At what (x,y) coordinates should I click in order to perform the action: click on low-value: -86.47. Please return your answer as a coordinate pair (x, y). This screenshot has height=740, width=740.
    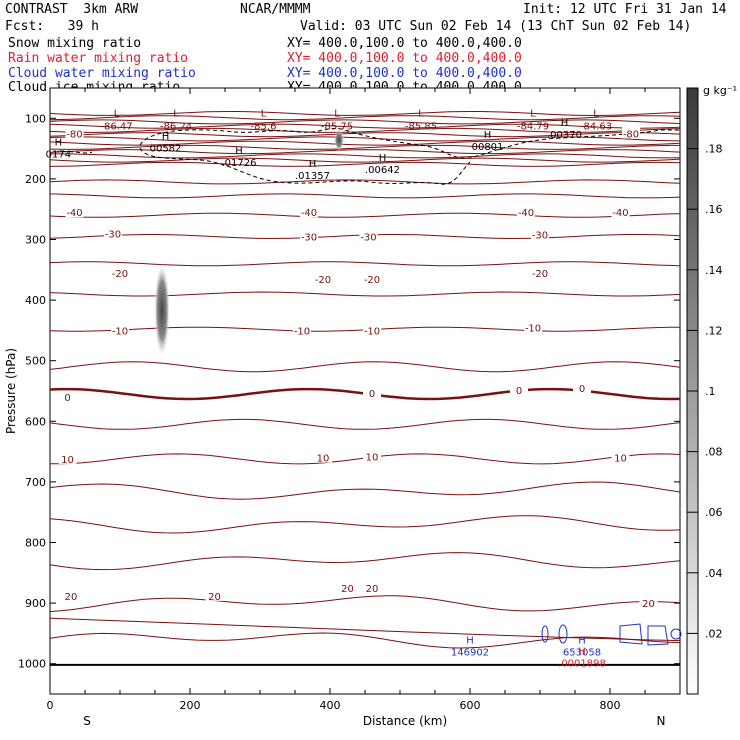
    Looking at the image, I should click on (116, 126).